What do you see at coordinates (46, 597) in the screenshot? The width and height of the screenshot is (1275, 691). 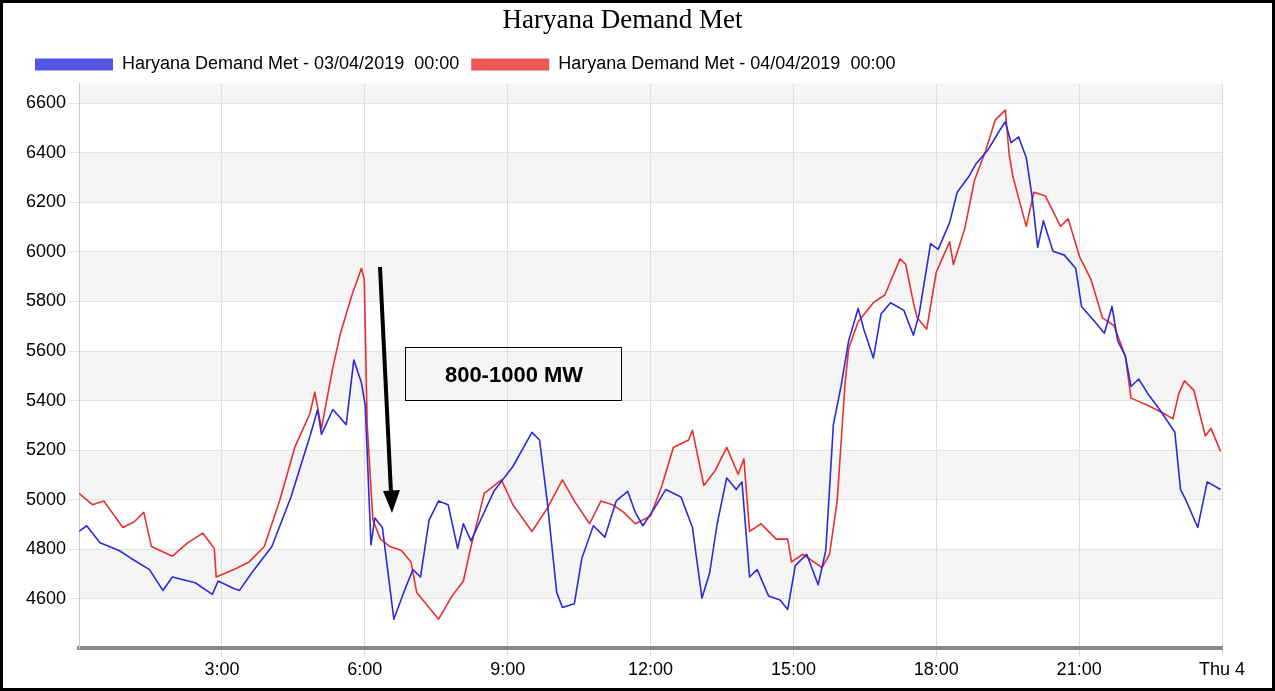 I see `y-tick-label: 4600` at bounding box center [46, 597].